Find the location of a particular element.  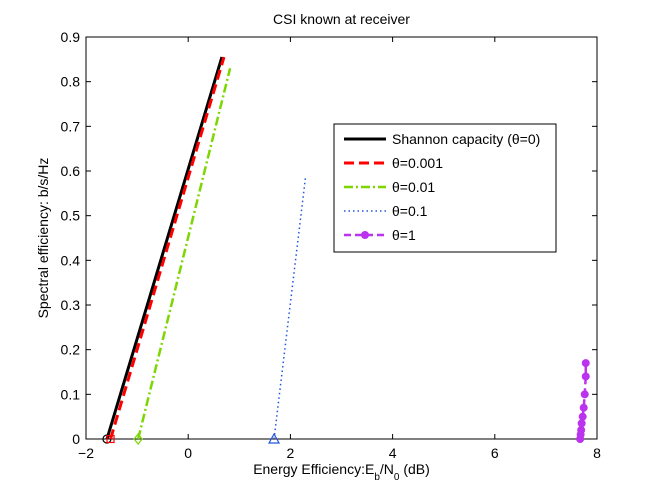

x-axis-label: Energy Efficiency:Eb/N0 (dB) is located at coordinates (341, 472).